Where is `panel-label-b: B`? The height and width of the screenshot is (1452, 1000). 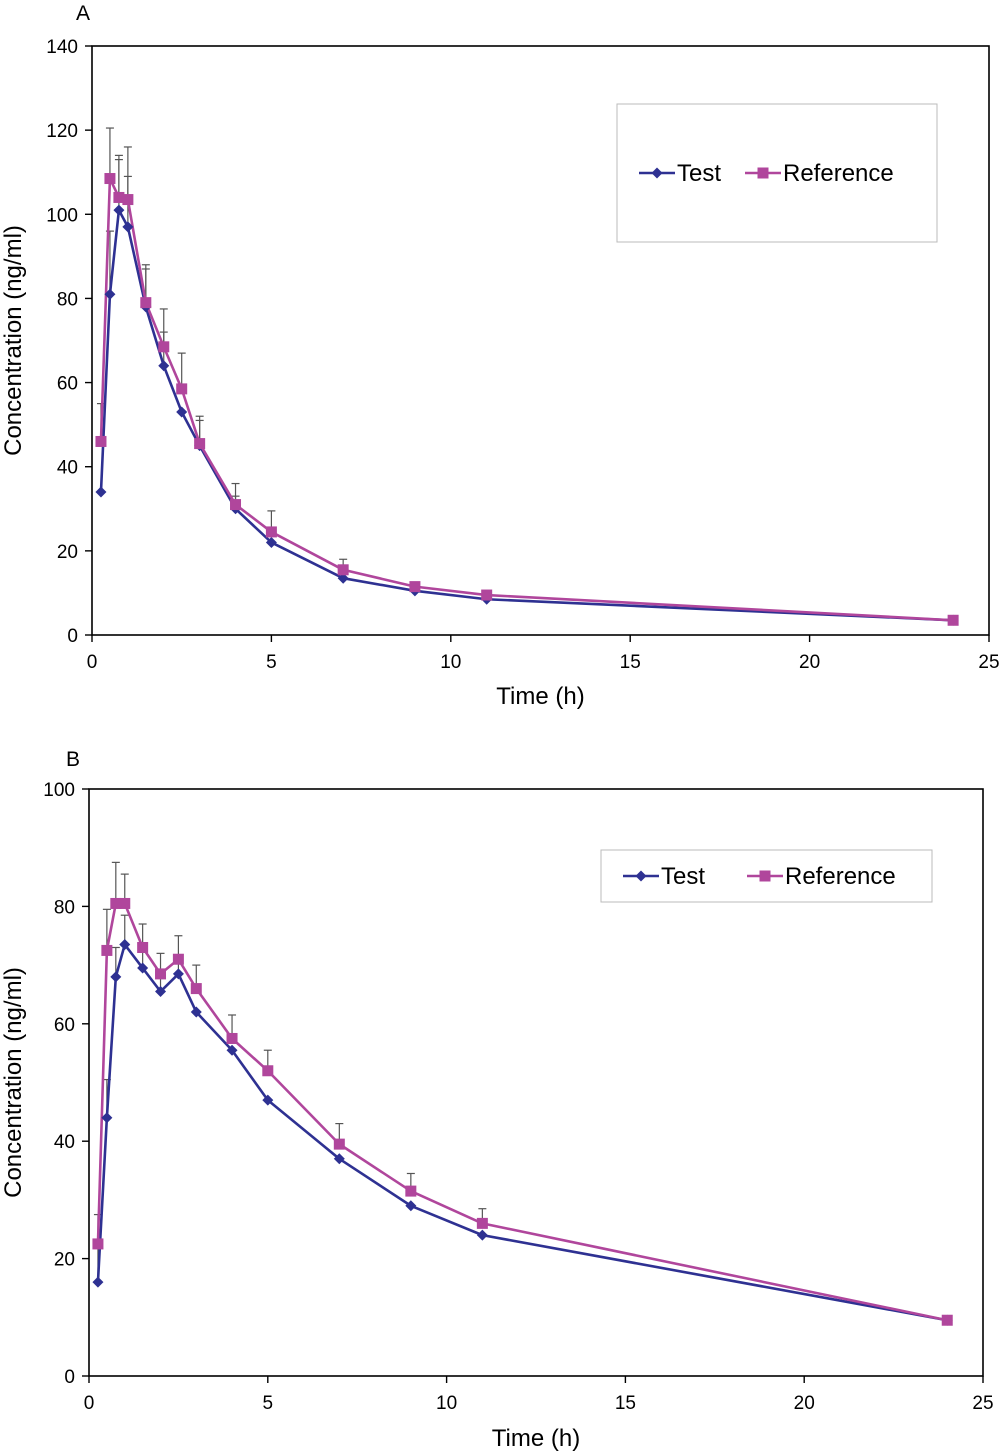
panel-label-b: B is located at coordinates (73, 759).